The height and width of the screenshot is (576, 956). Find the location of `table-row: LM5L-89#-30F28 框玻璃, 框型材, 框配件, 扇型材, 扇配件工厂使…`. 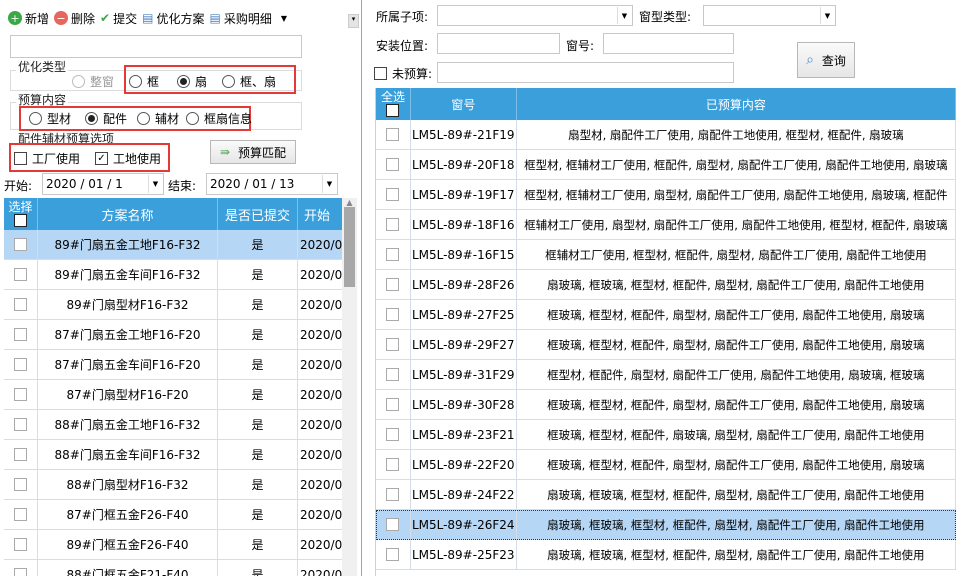

table-row: LM5L-89#-30F28 框玻璃, 框型材, 框配件, 扇型材, 扇配件工厂使… is located at coordinates (666, 405).